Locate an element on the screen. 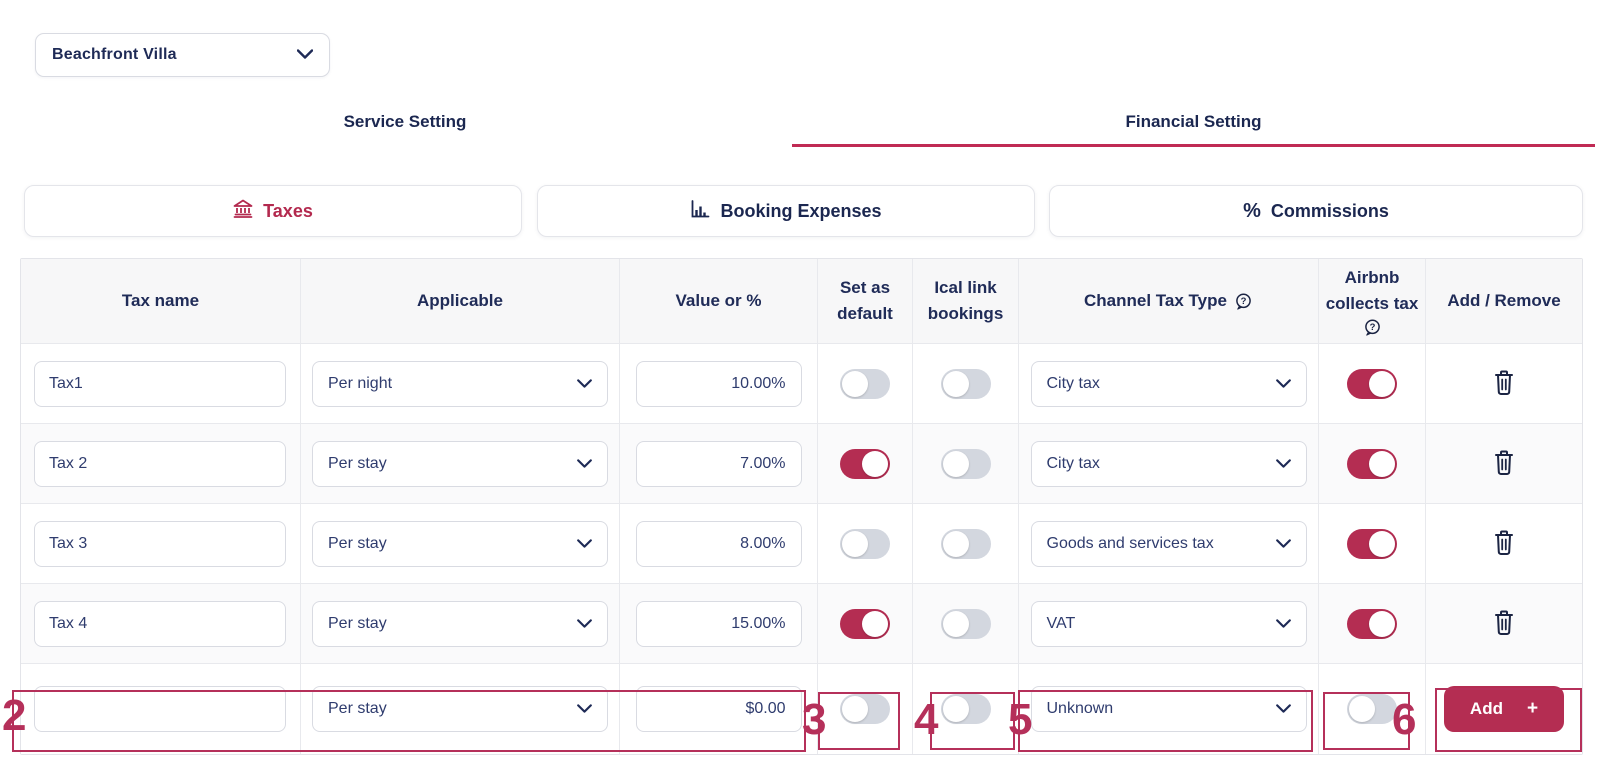 This screenshot has height=770, width=1600. column-header-add-remove: Add / Remove is located at coordinates (1504, 301).